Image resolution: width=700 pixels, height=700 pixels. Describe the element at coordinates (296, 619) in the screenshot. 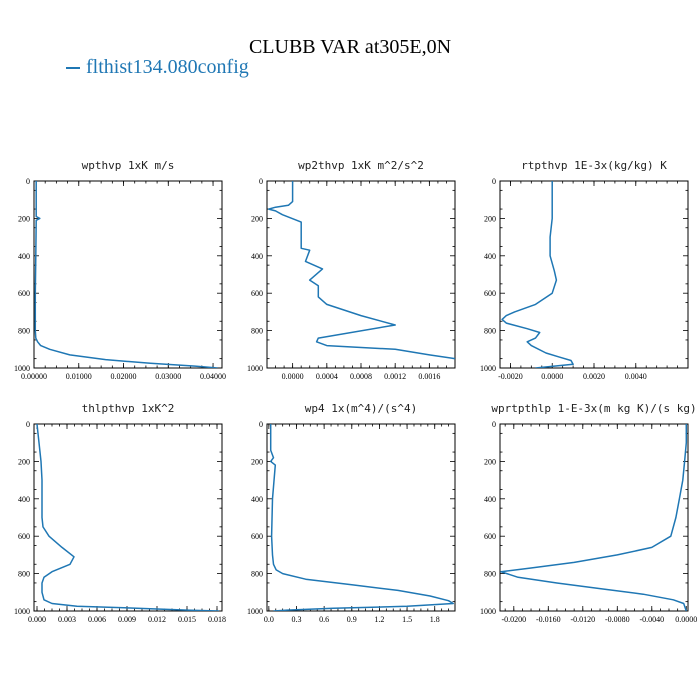

I see `x-tick-label: 0.3` at that location.